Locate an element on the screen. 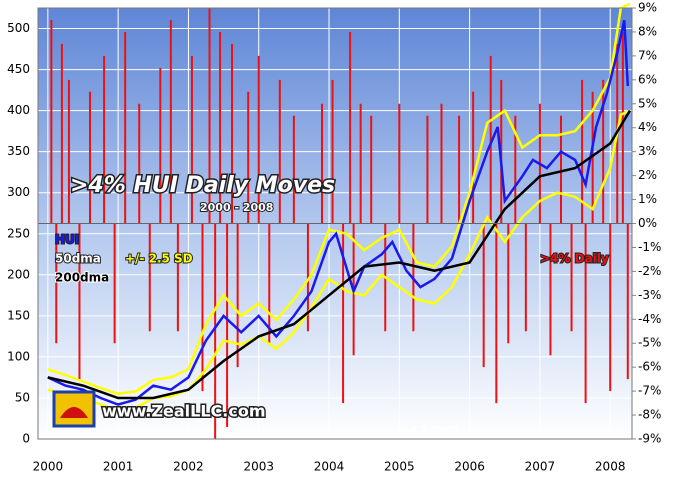 This screenshot has height=480, width=680. chart-subtitle: 2000 - 2008 is located at coordinates (236, 207).